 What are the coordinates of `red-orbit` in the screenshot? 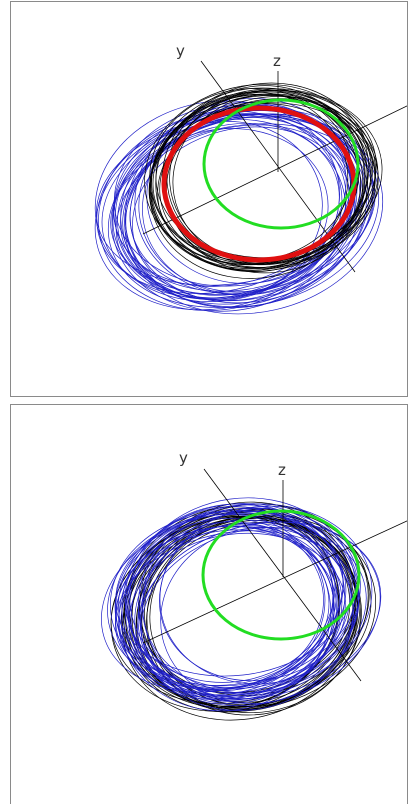 It's located at (259, 184).